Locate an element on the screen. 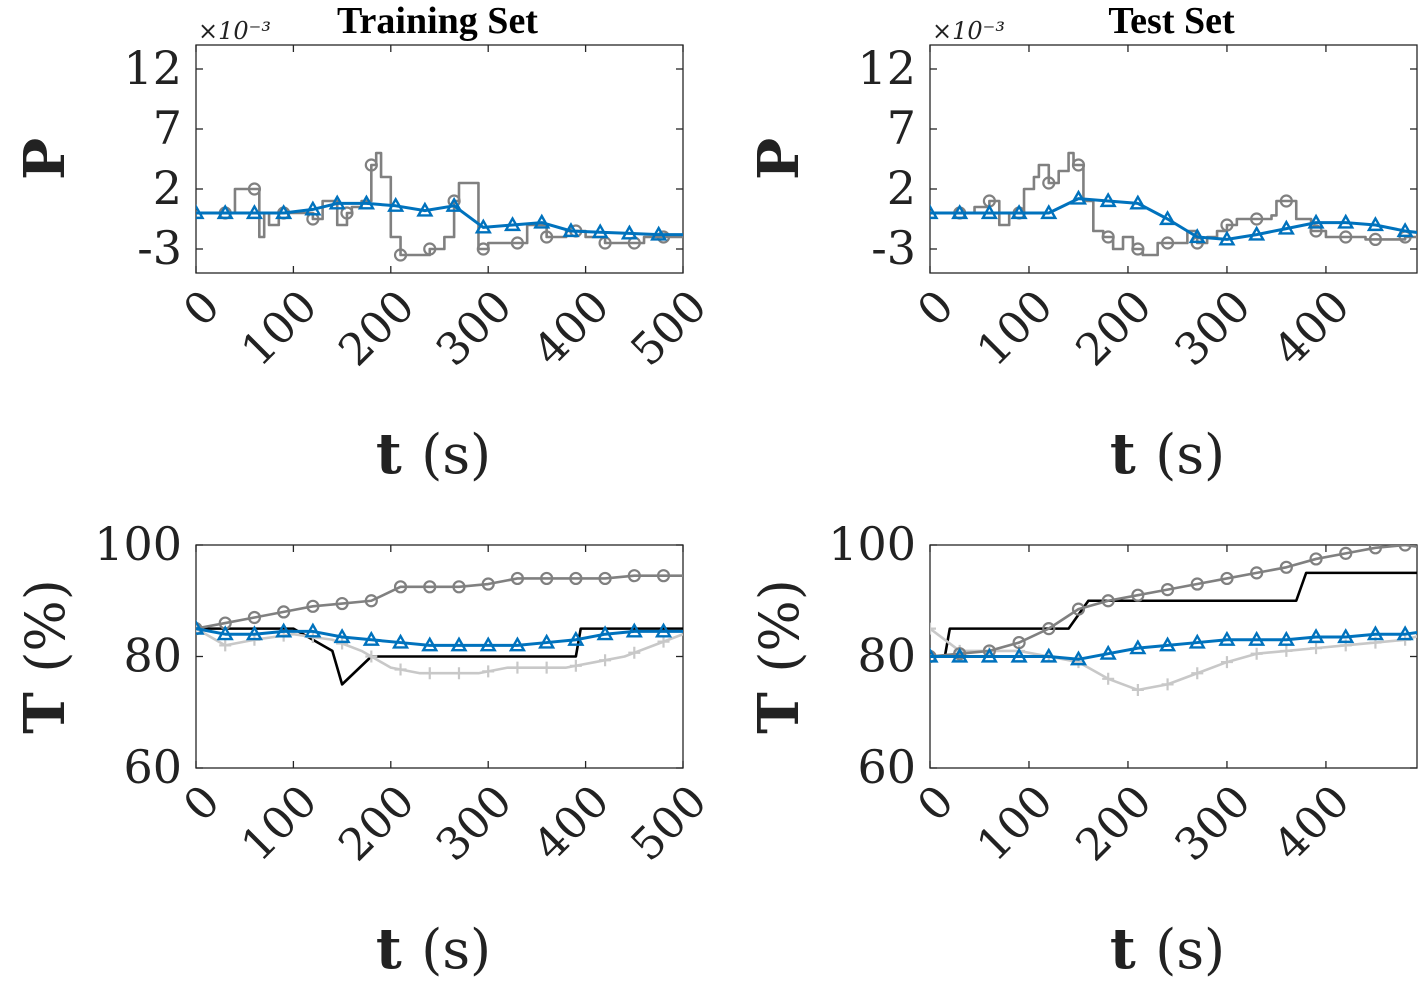  x-tick-label: 0 is located at coordinates (936, 309).